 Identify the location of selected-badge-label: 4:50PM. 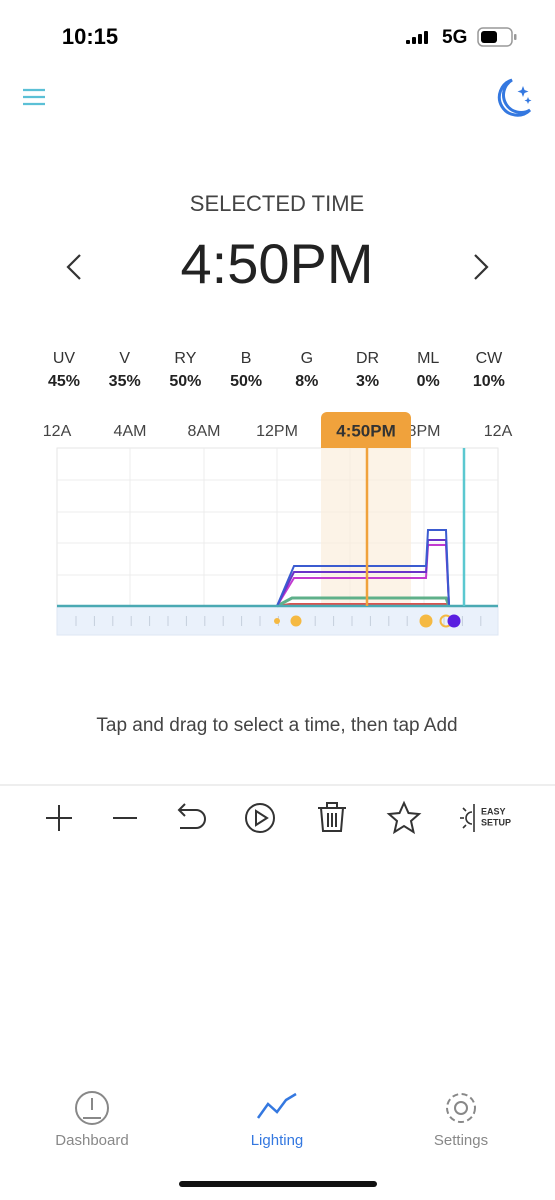
(366, 430).